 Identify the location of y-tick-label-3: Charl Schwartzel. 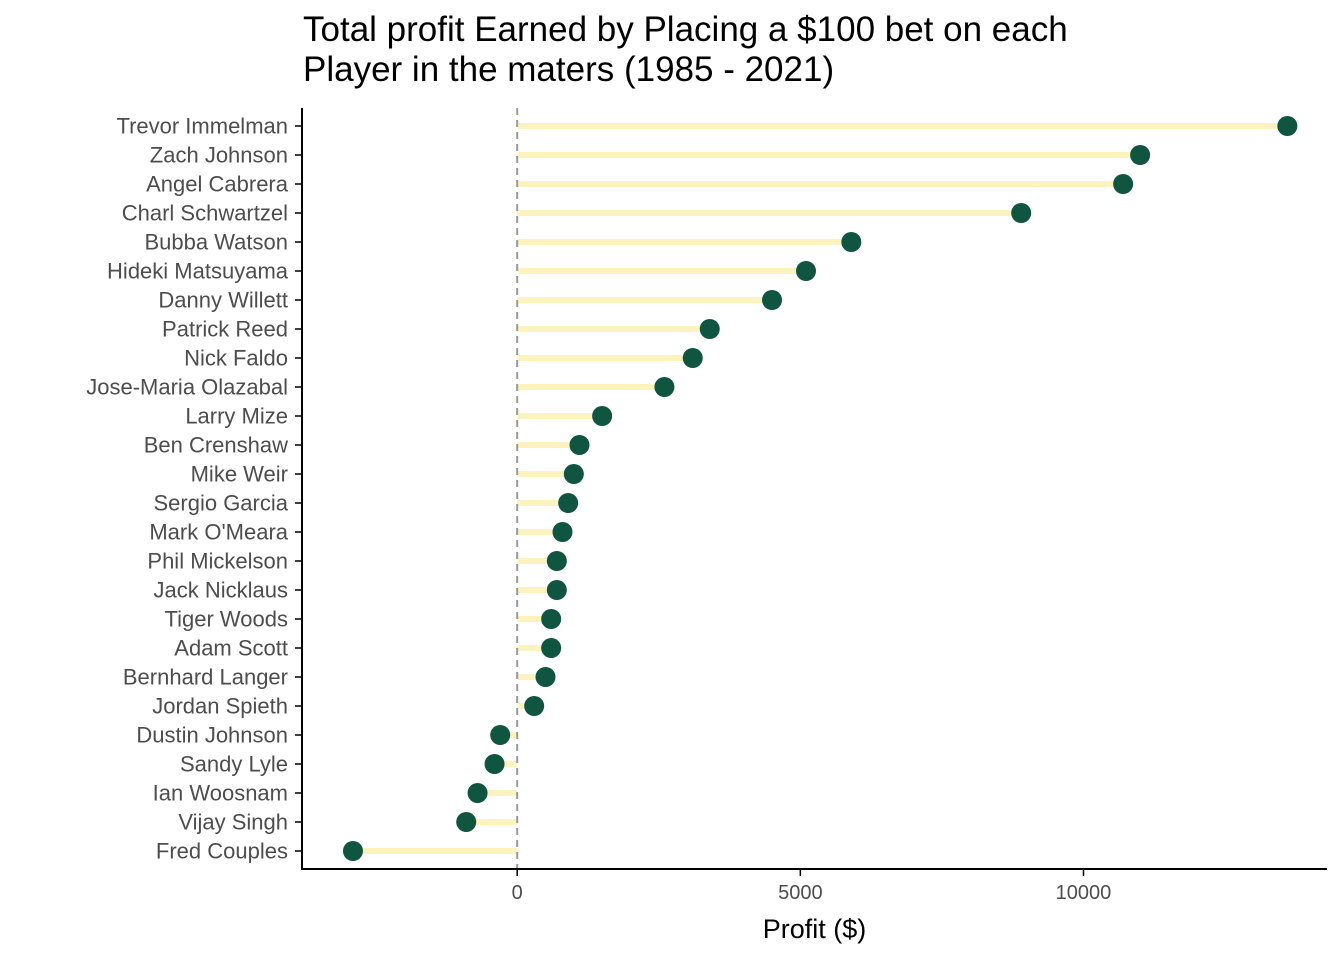
(205, 213).